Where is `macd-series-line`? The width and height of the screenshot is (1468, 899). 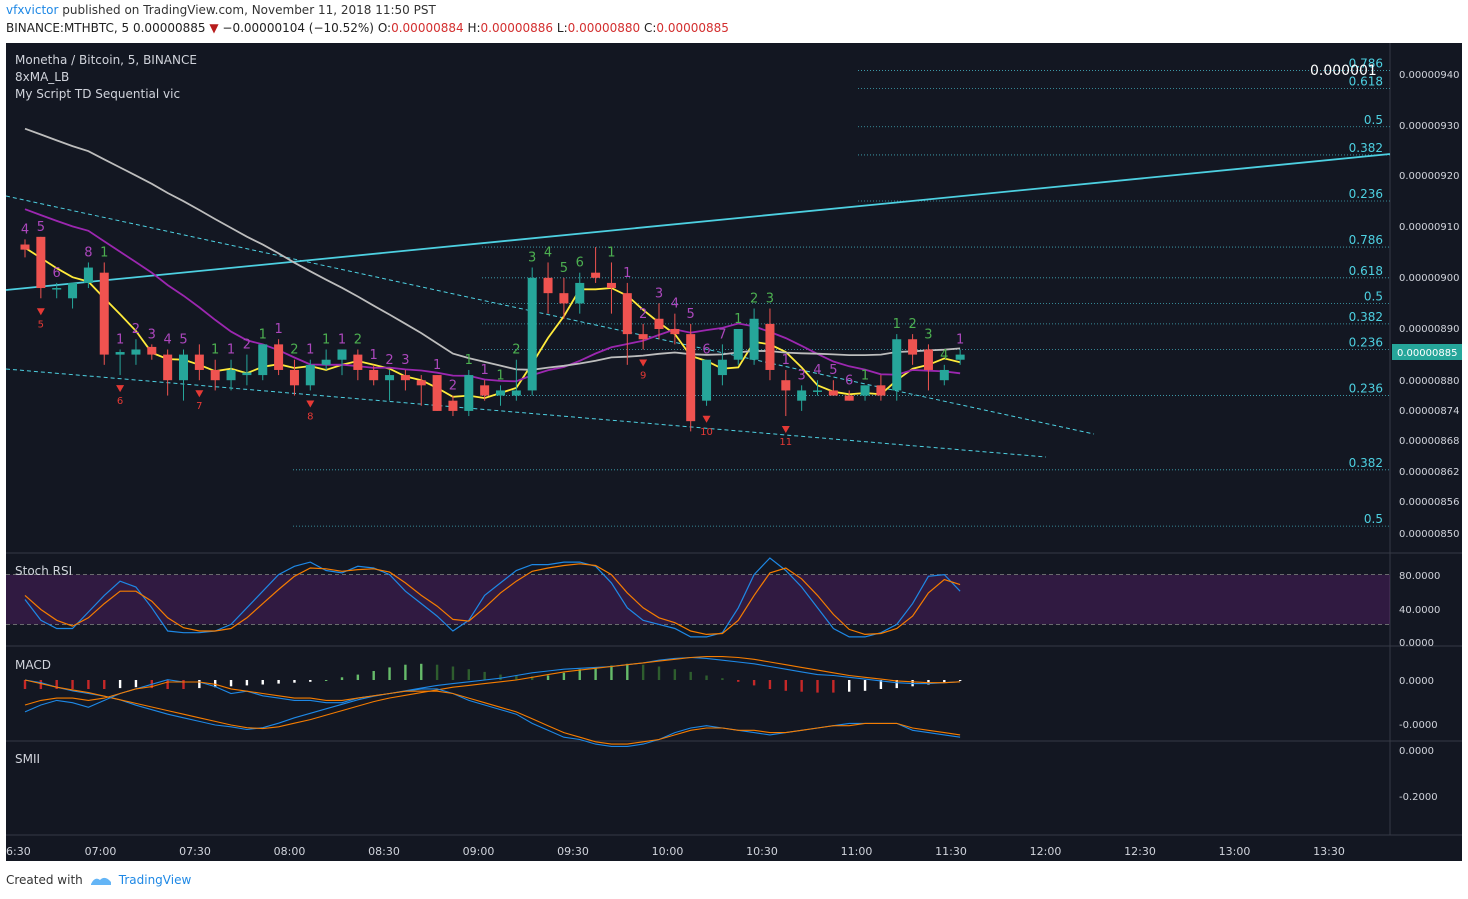 macd-series-line is located at coordinates (492, 693).